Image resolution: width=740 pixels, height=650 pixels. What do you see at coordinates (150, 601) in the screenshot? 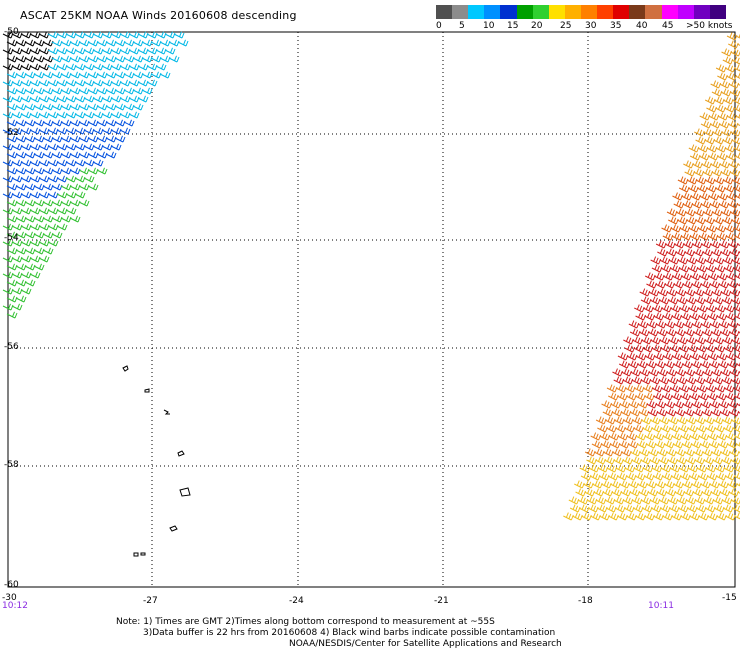
I see `lon-label-27: -27` at bounding box center [150, 601].